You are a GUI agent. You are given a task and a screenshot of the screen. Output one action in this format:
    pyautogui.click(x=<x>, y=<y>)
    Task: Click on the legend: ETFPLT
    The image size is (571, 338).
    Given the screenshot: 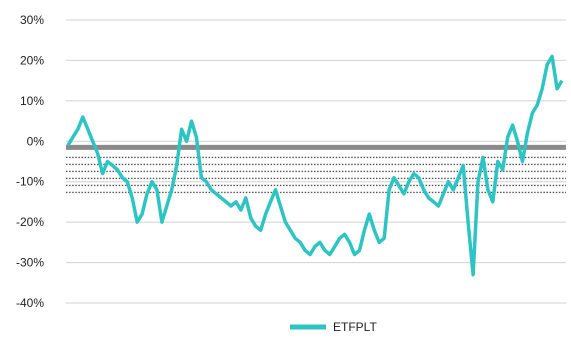 What is the action you would take?
    pyautogui.click(x=333, y=327)
    